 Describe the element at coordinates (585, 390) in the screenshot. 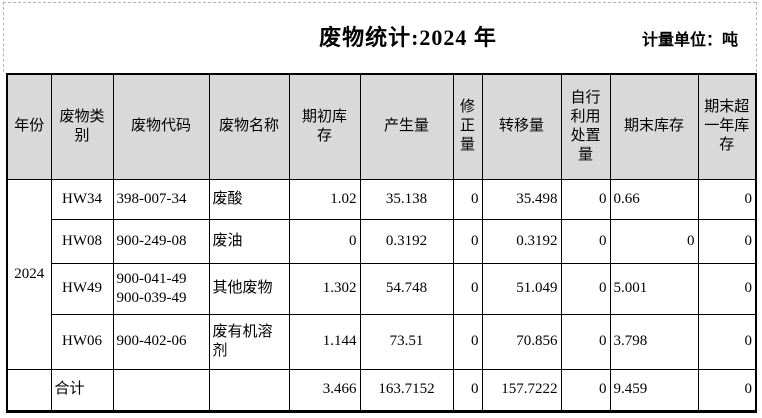

I see `cell-total-self-disposal: 0` at that location.